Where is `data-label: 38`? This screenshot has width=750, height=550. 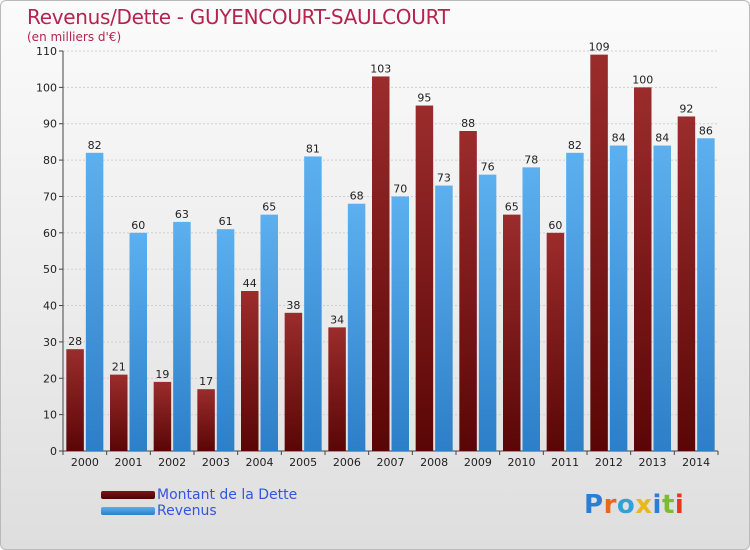
data-label: 38 is located at coordinates (293, 305).